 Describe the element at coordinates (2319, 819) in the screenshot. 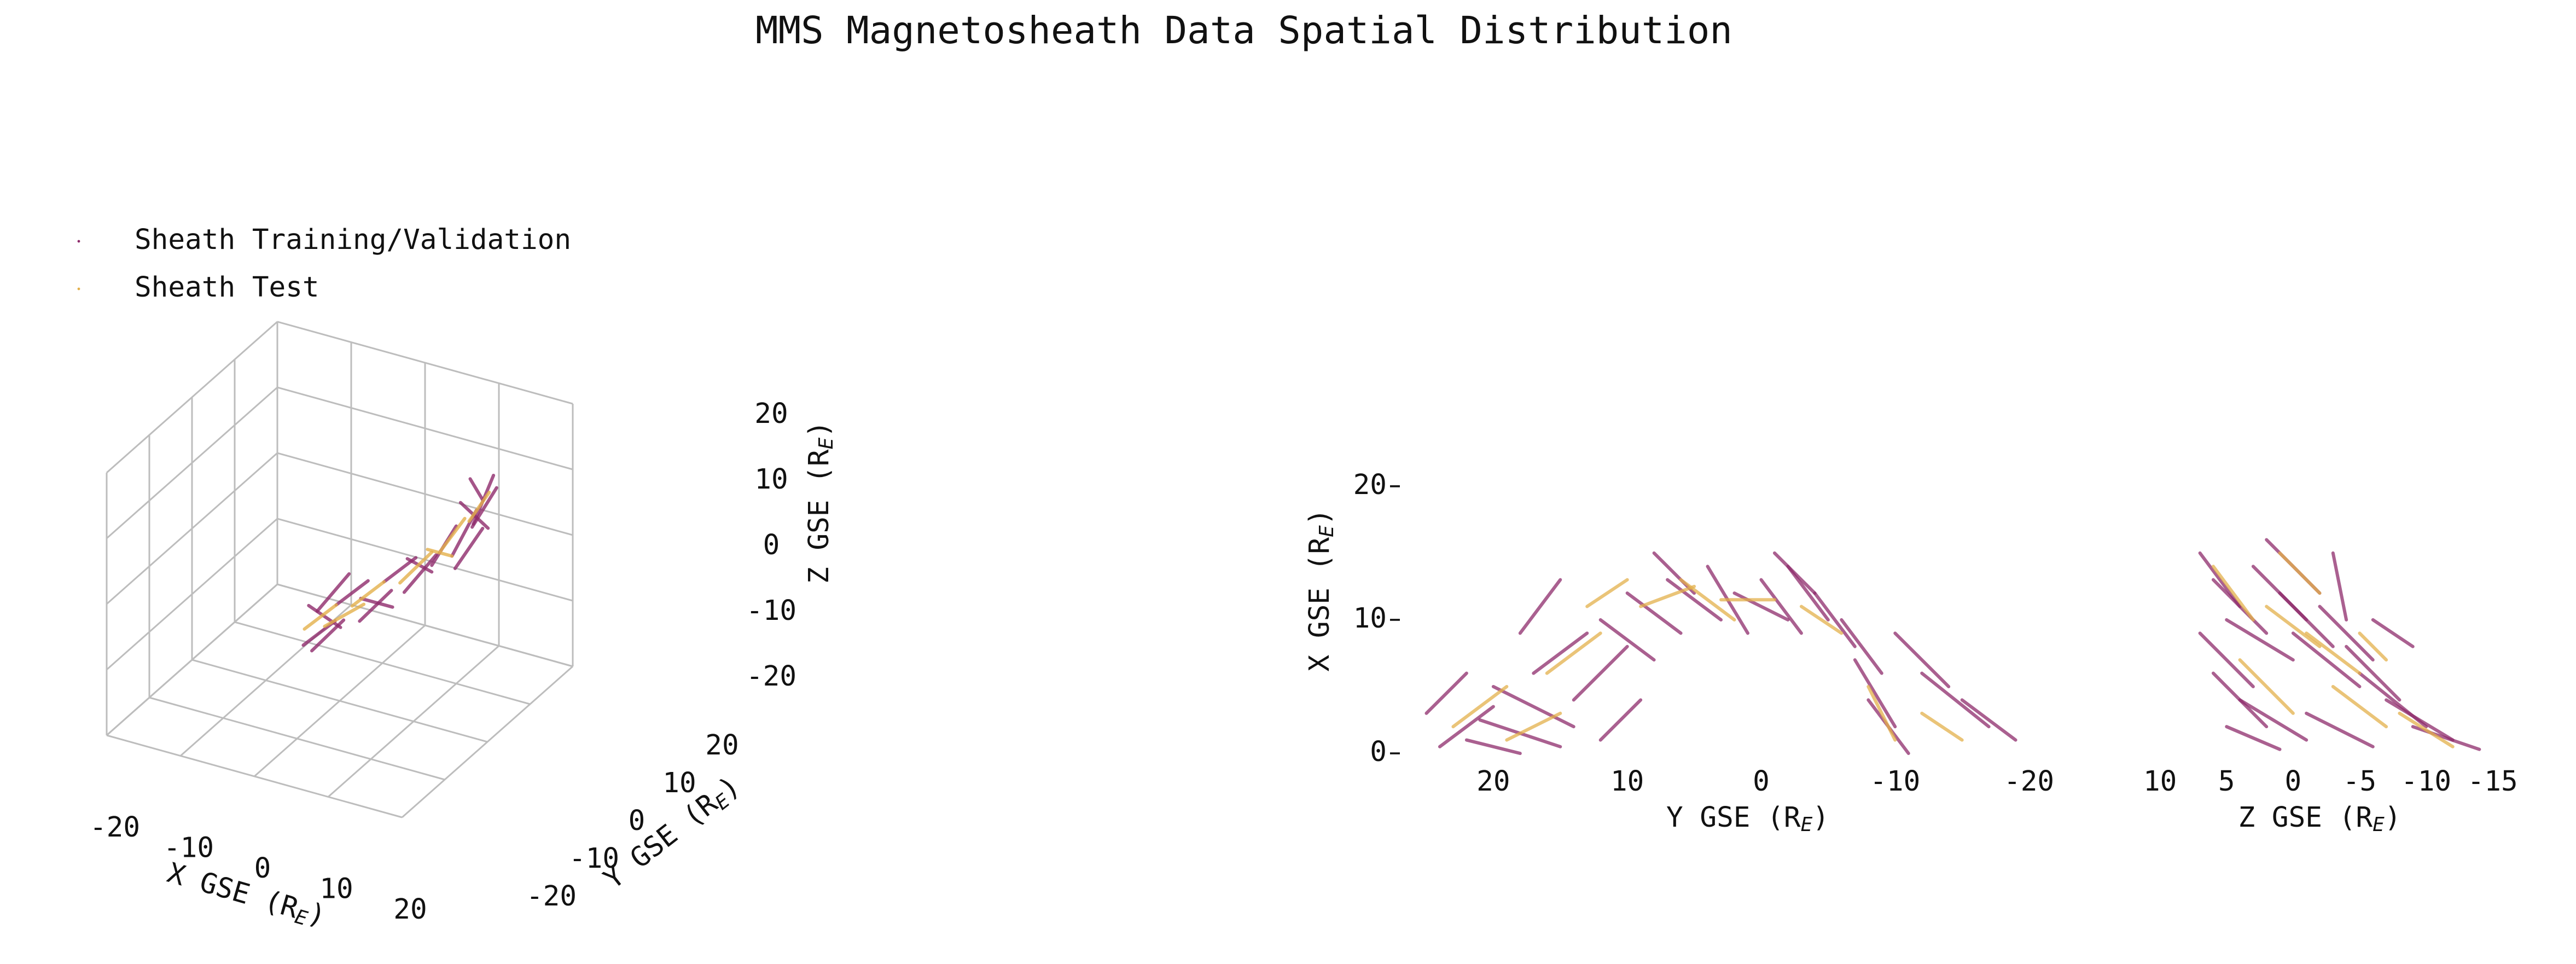

I see `x-axis-label: Z GSE (RE)` at that location.